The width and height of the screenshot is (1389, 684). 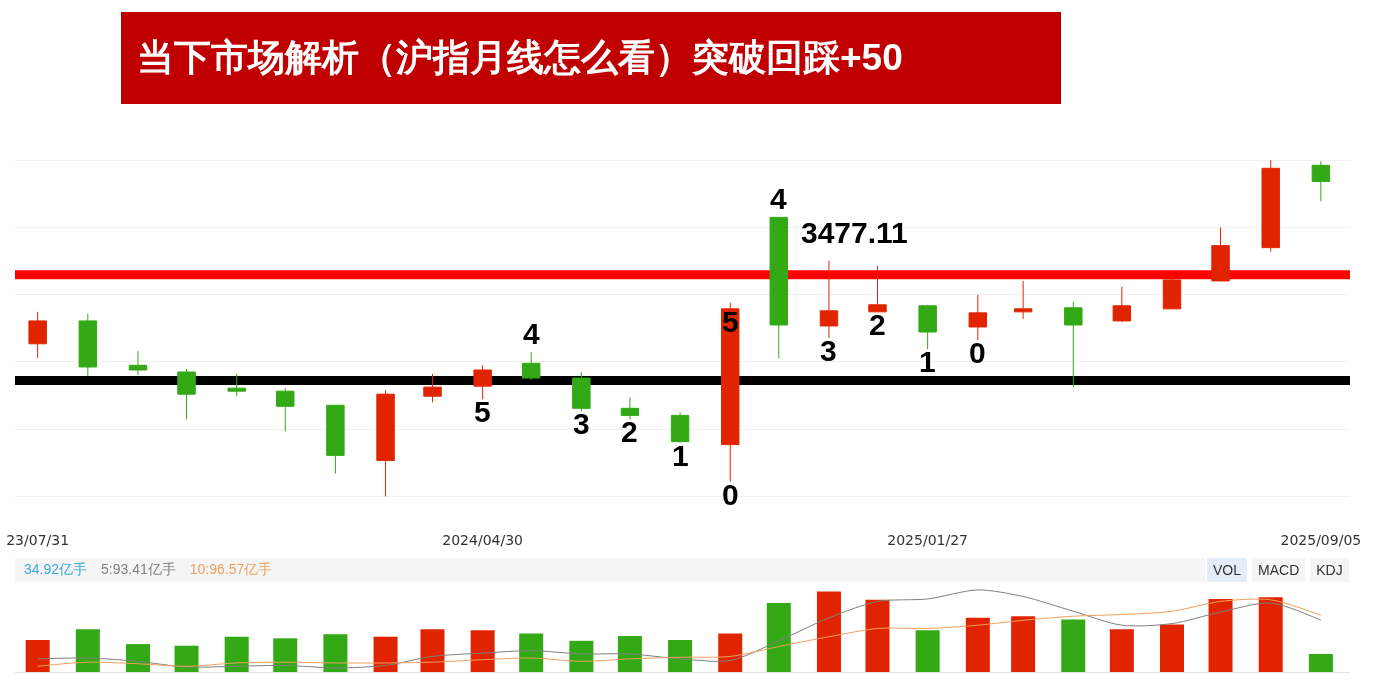 What do you see at coordinates (1227, 570) in the screenshot?
I see `tab-button: VOL` at bounding box center [1227, 570].